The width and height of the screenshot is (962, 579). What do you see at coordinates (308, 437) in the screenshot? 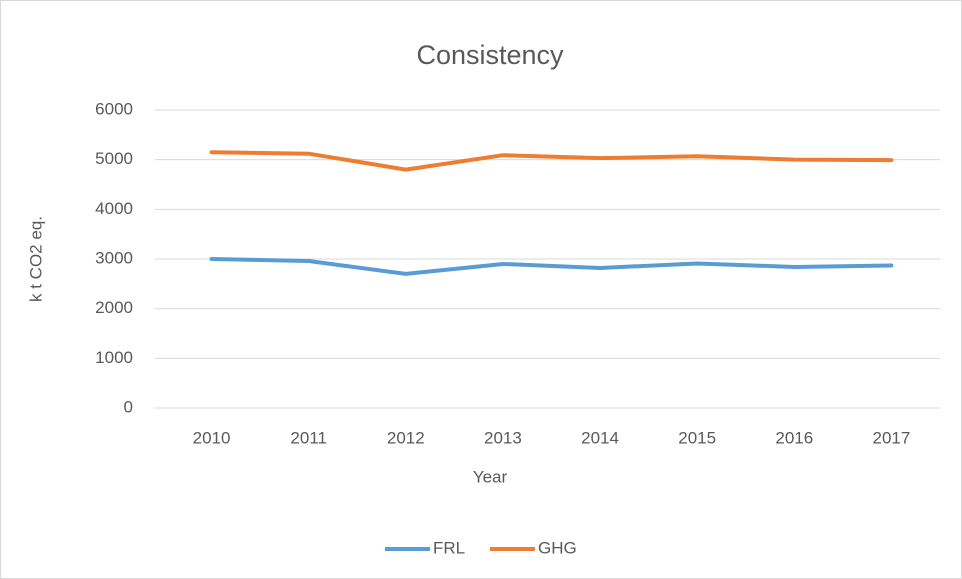
I see `x-tick-label: 2011` at bounding box center [308, 437].